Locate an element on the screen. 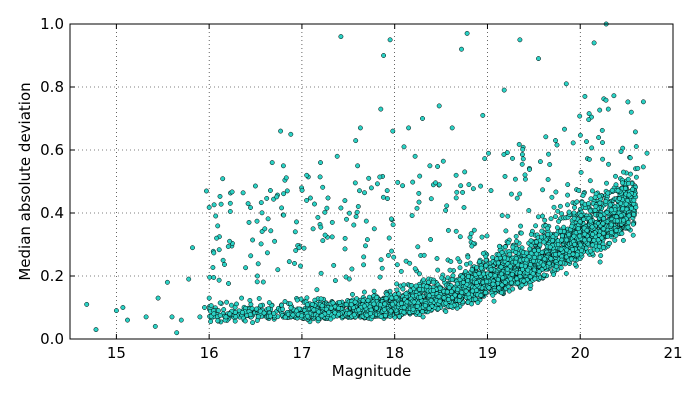  y-axis-label: Median absolute deviation is located at coordinates (25, 181).